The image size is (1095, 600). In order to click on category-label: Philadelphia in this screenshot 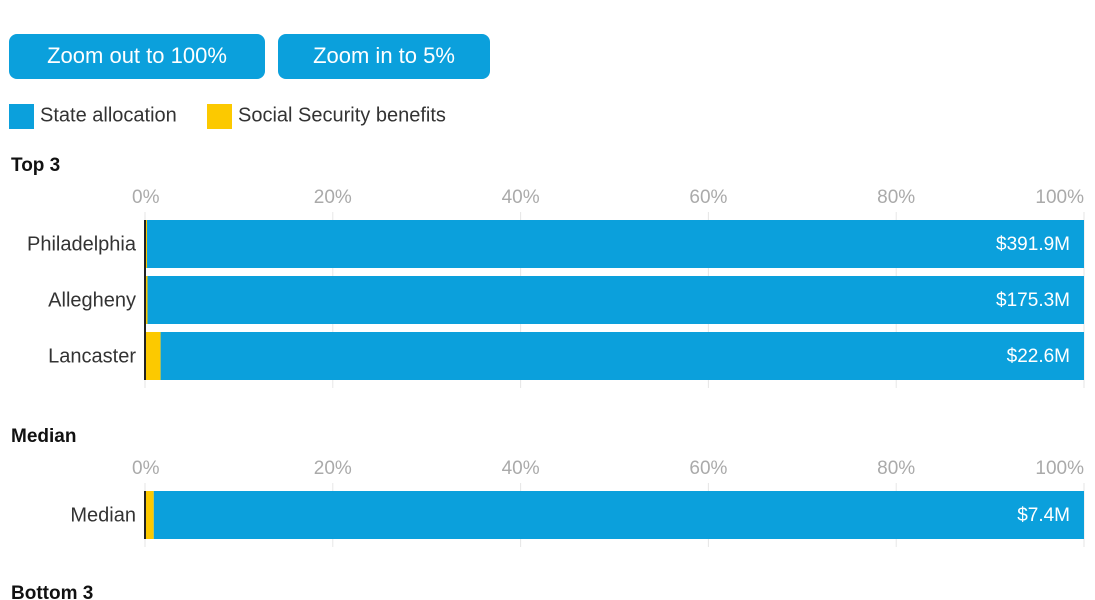, I will do `click(82, 244)`.